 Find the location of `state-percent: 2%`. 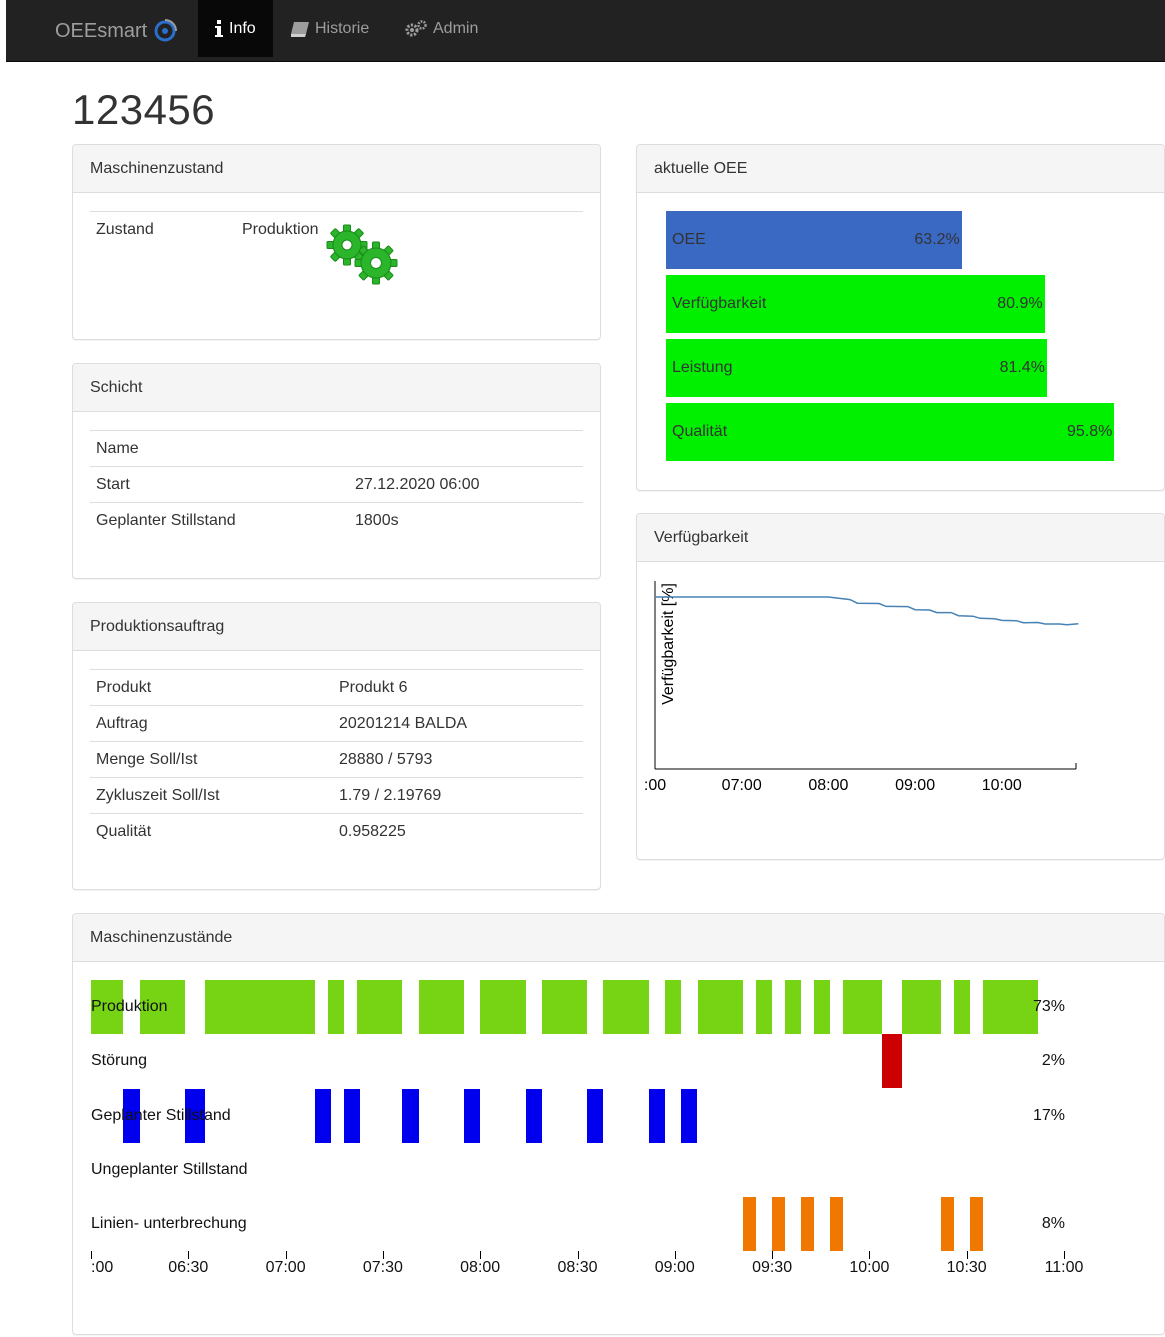

state-percent: 2% is located at coordinates (1053, 1061).